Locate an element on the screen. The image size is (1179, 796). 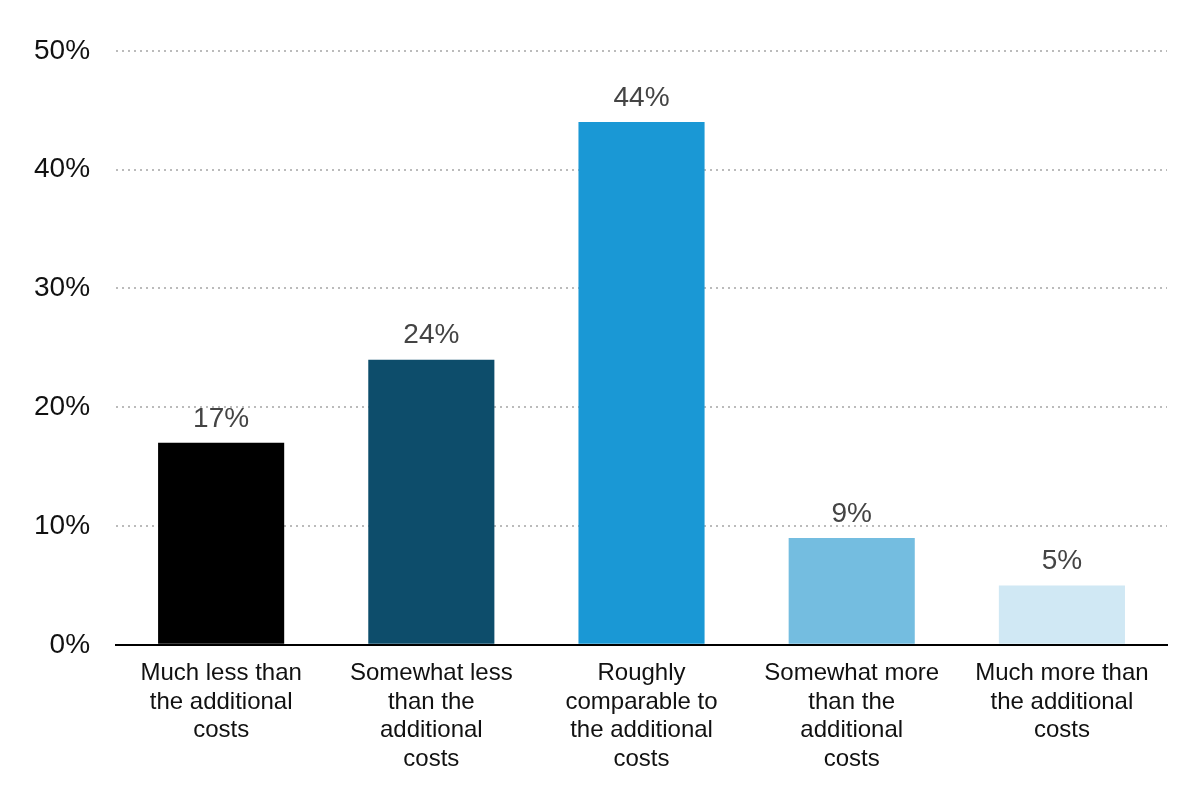
y-tick-label: 10% is located at coordinates (62, 524).